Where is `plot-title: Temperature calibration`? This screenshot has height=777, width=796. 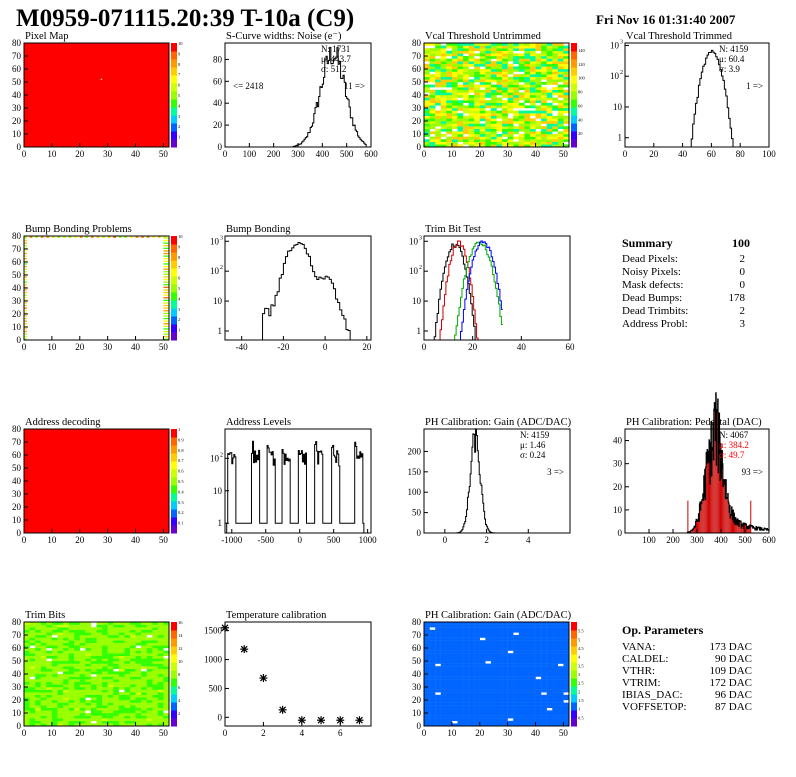
plot-title: Temperature calibration is located at coordinates (276, 615).